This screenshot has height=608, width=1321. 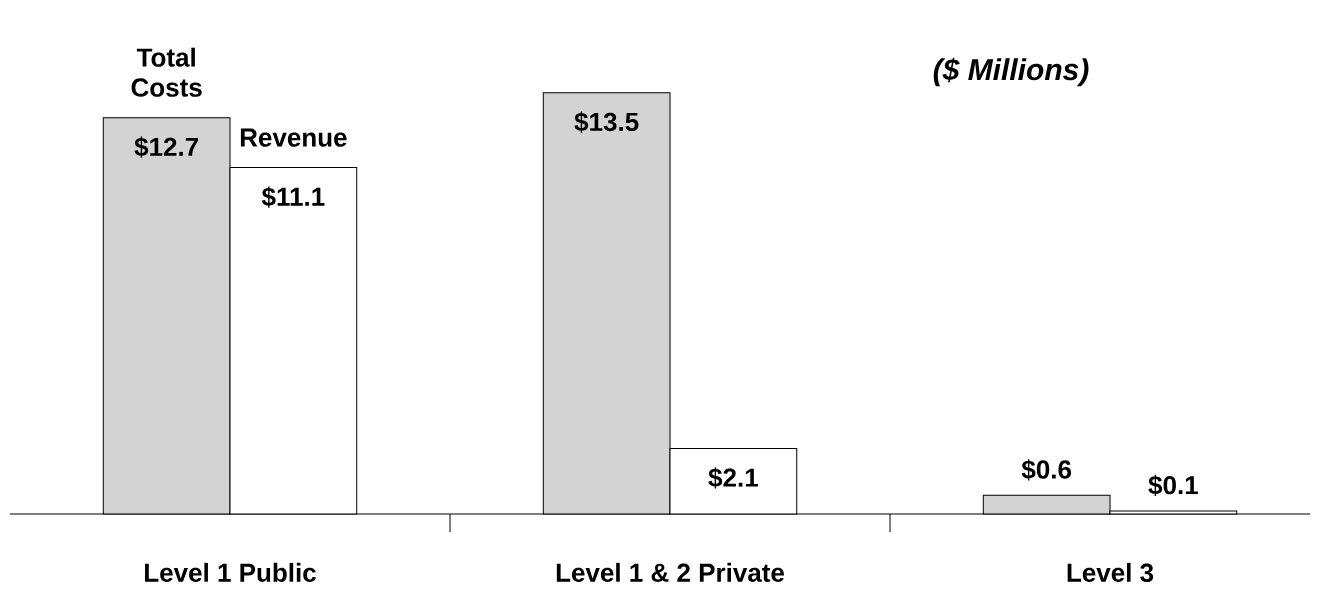 I want to click on series-label: Total Costs, so click(x=166, y=72).